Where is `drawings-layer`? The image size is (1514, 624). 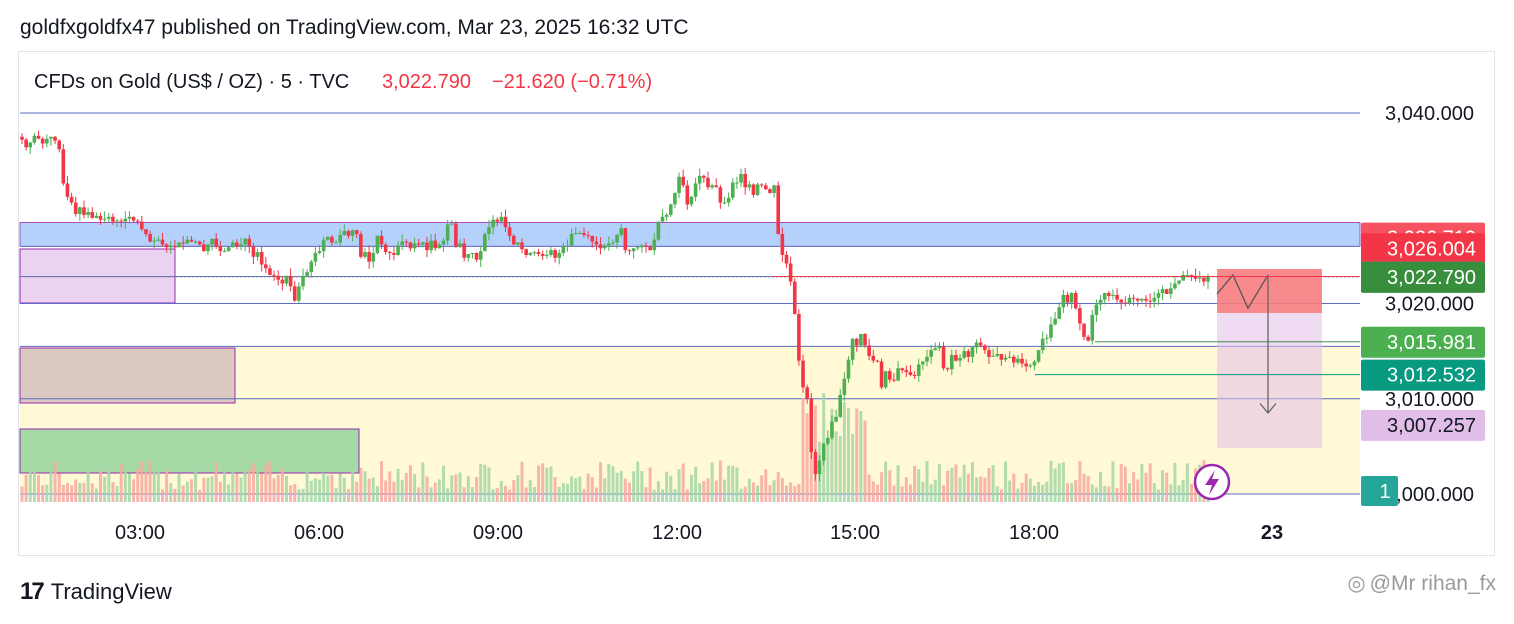 drawings-layer is located at coordinates (1066, 358).